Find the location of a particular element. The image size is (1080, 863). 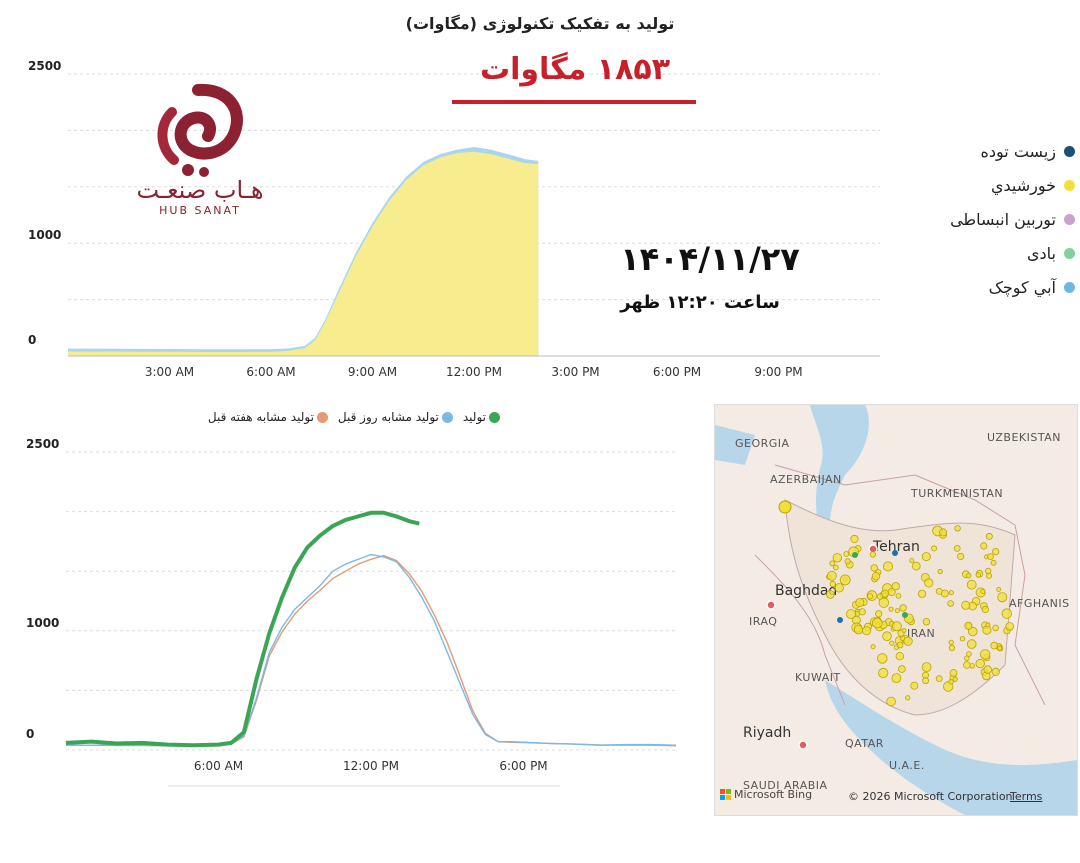

legend-item: تولید مشابه روز قبل is located at coordinates (395, 417).